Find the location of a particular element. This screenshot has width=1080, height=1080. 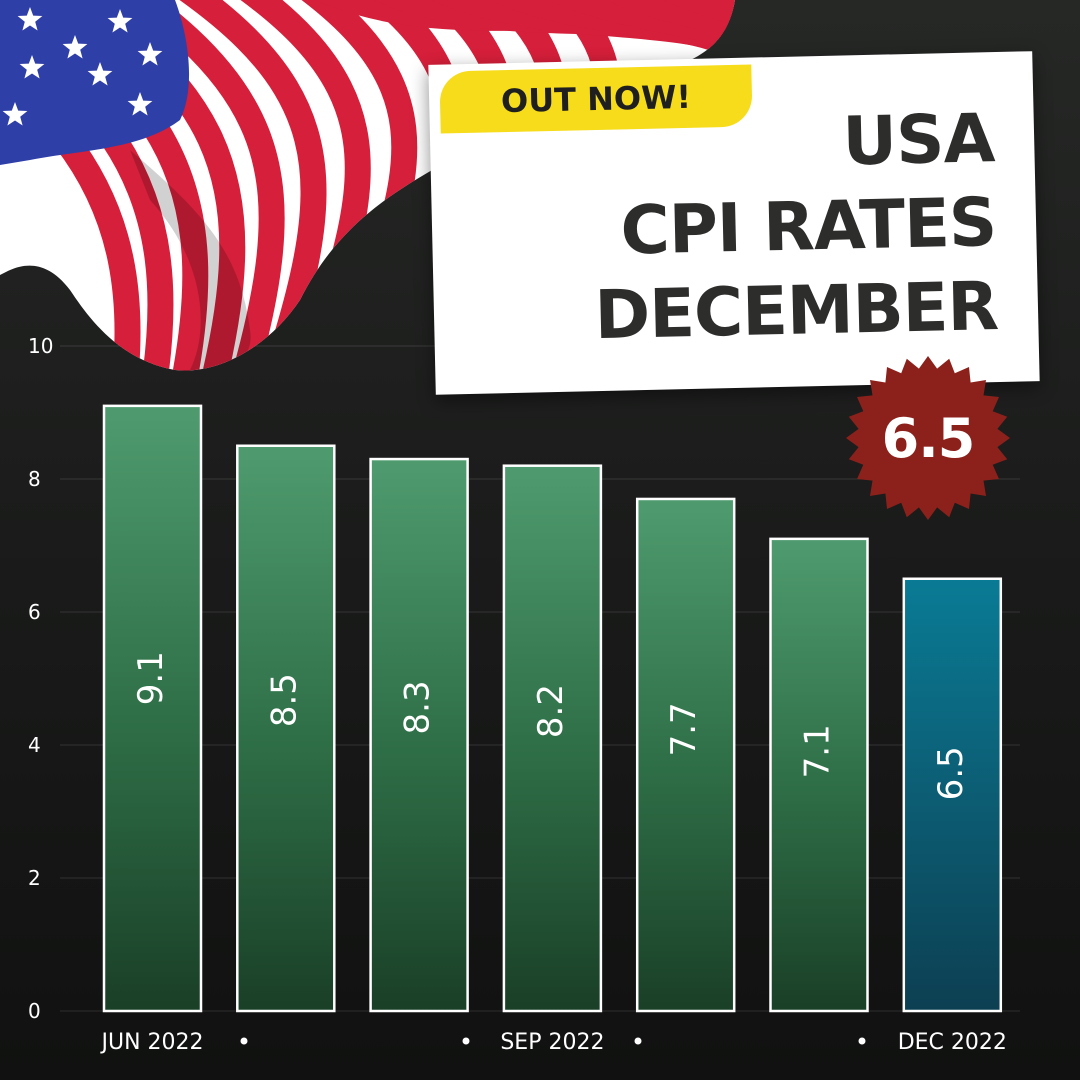

bar-value-label: 7.7 is located at coordinates (684, 729).